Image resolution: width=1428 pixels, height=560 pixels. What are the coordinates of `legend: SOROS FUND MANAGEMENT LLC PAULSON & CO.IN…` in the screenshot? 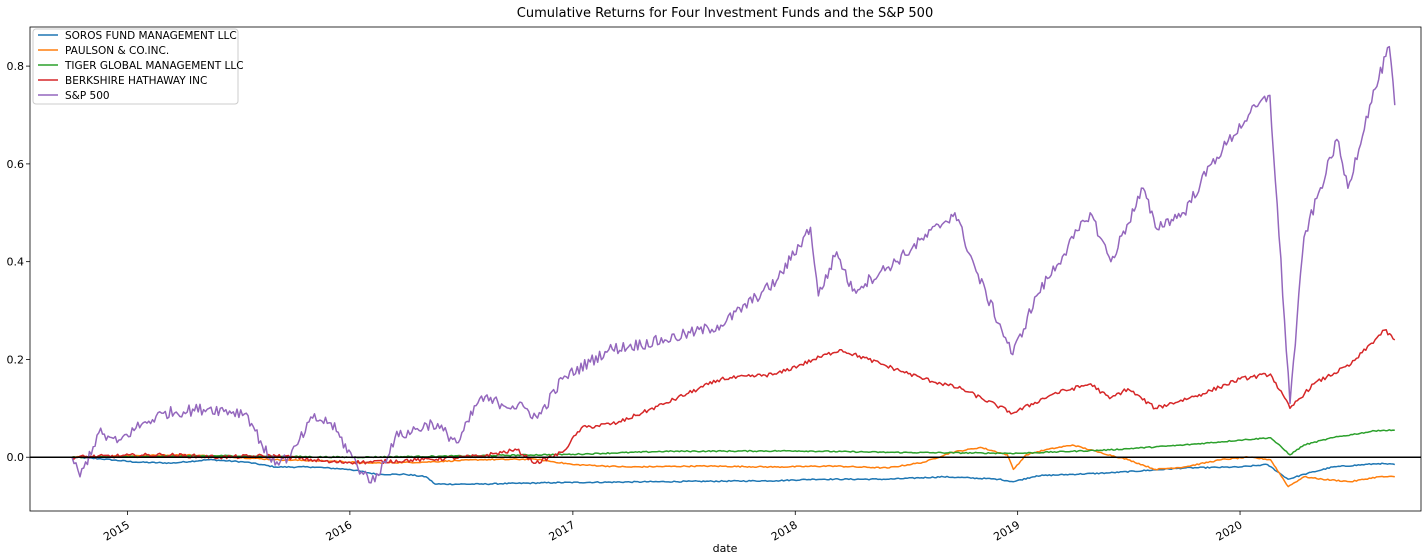 It's located at (138, 66).